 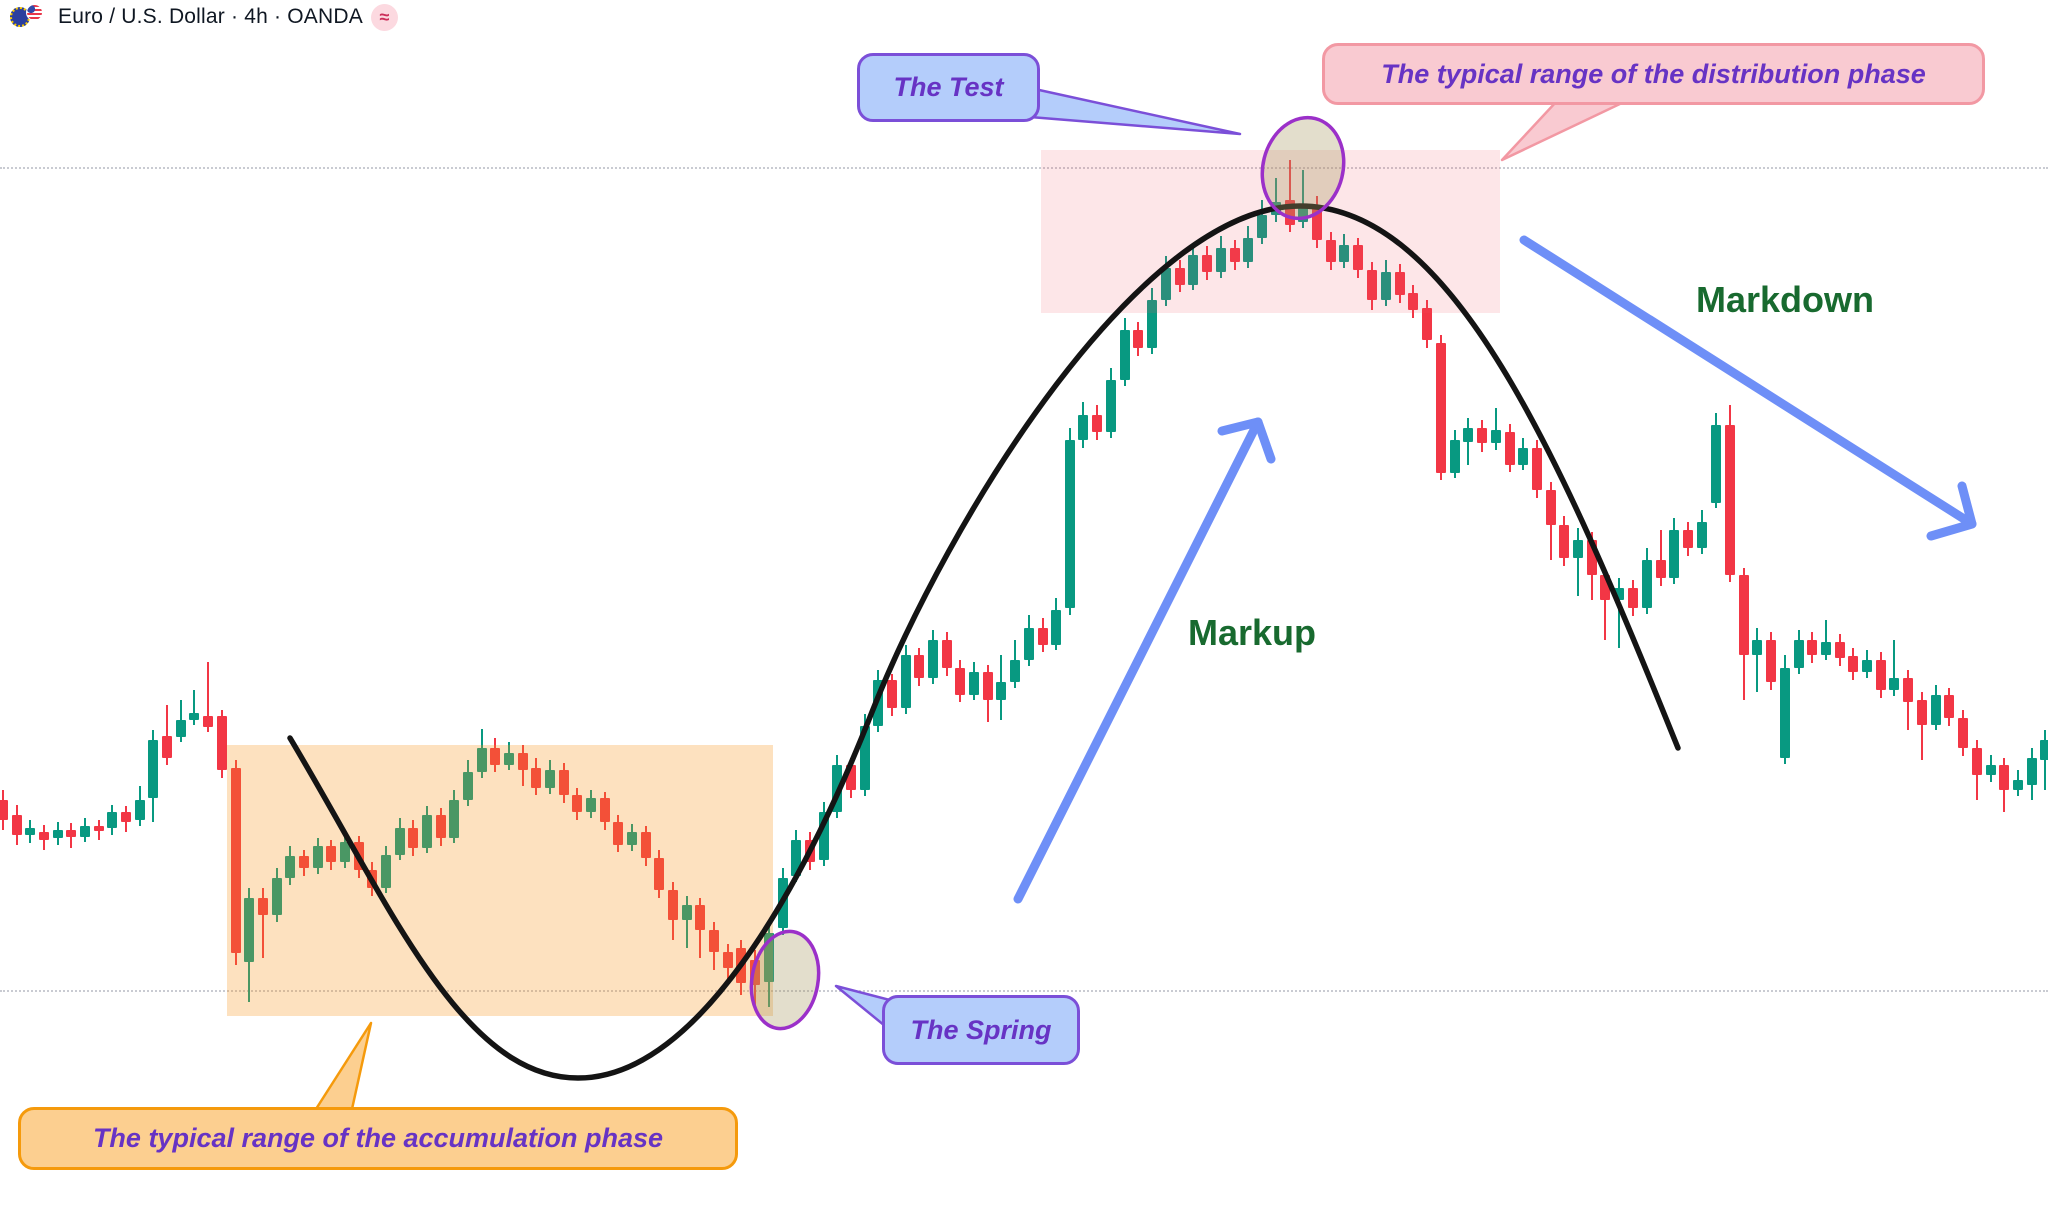 I want to click on test-ellipse, so click(x=1303, y=168).